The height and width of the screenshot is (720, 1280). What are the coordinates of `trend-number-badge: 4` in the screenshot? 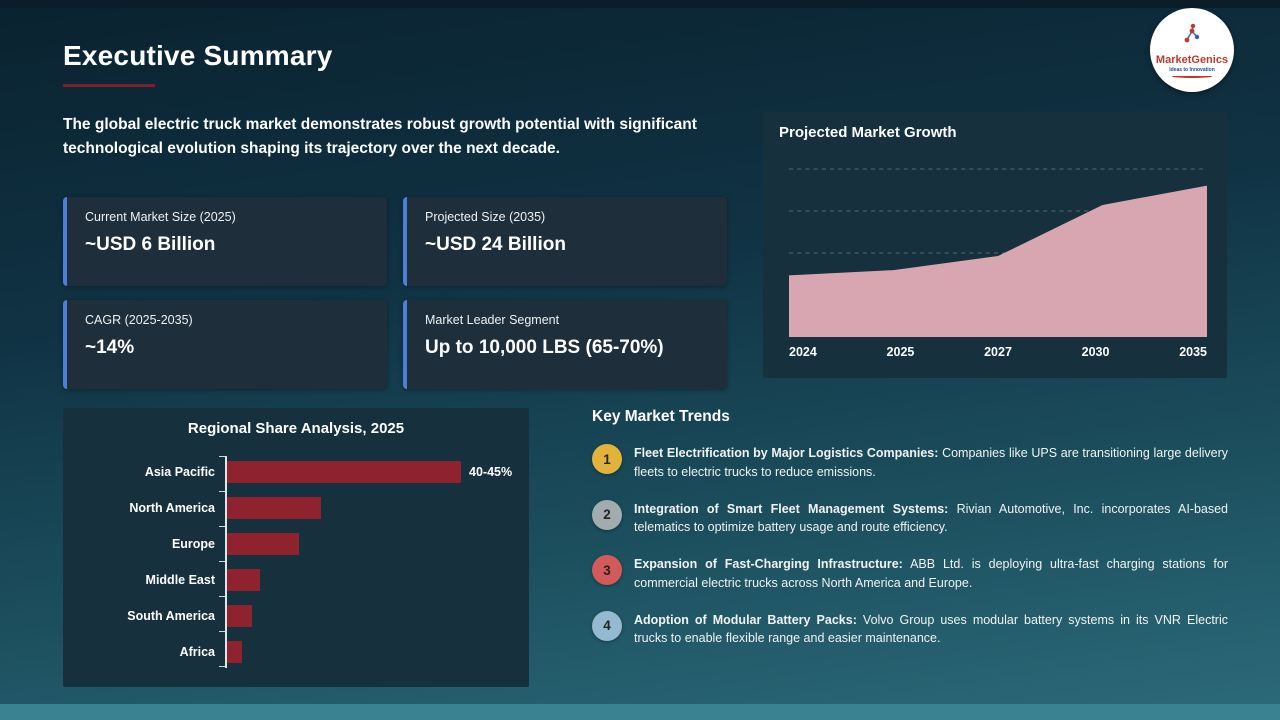 It's located at (607, 625).